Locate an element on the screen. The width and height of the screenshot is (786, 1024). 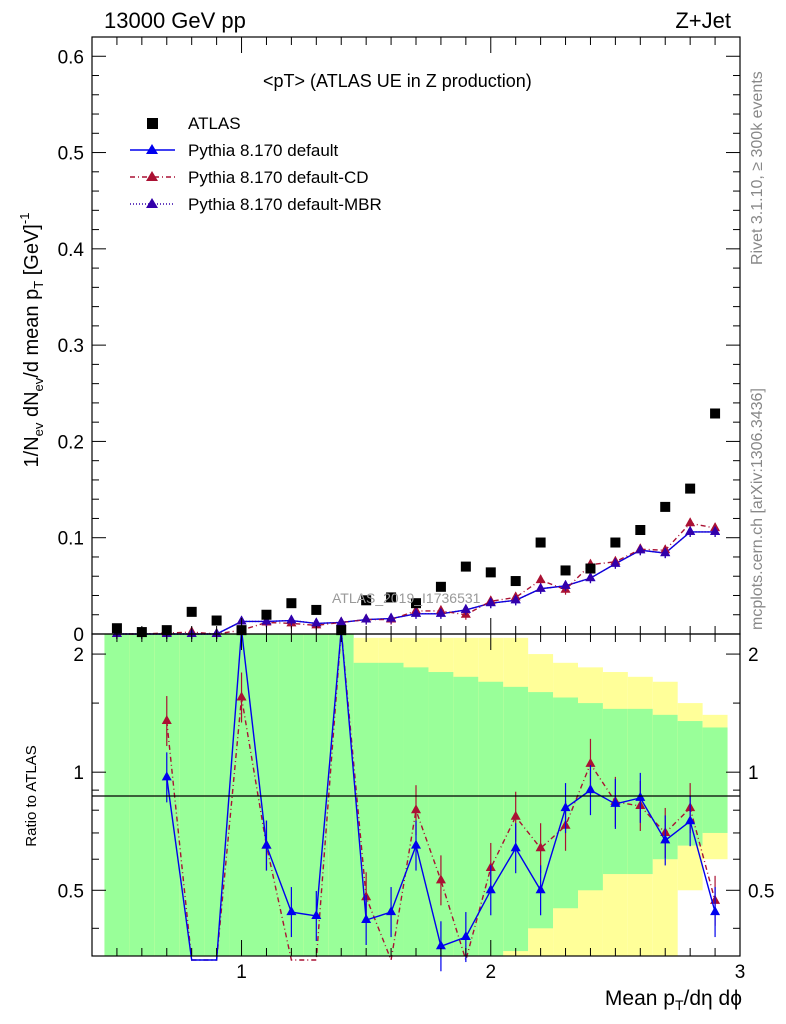
y-tick-label-1: 0.1 is located at coordinates (71, 539).